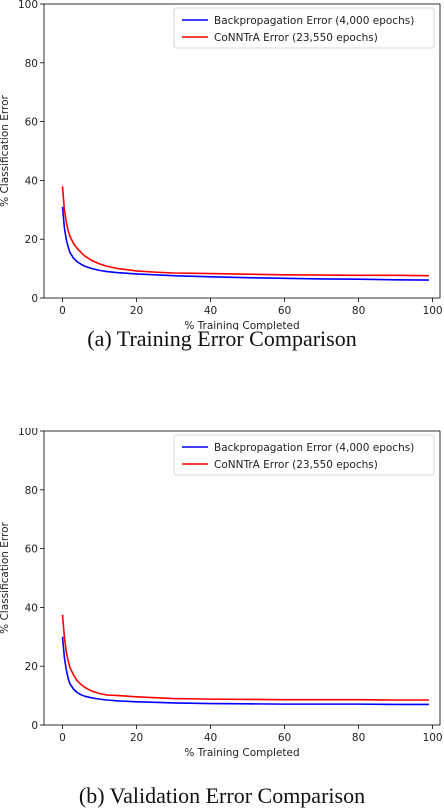 Image resolution: width=444 pixels, height=809 pixels. What do you see at coordinates (222, 795) in the screenshot?
I see `validation-error-caption: (b) Validation Error Comparison` at bounding box center [222, 795].